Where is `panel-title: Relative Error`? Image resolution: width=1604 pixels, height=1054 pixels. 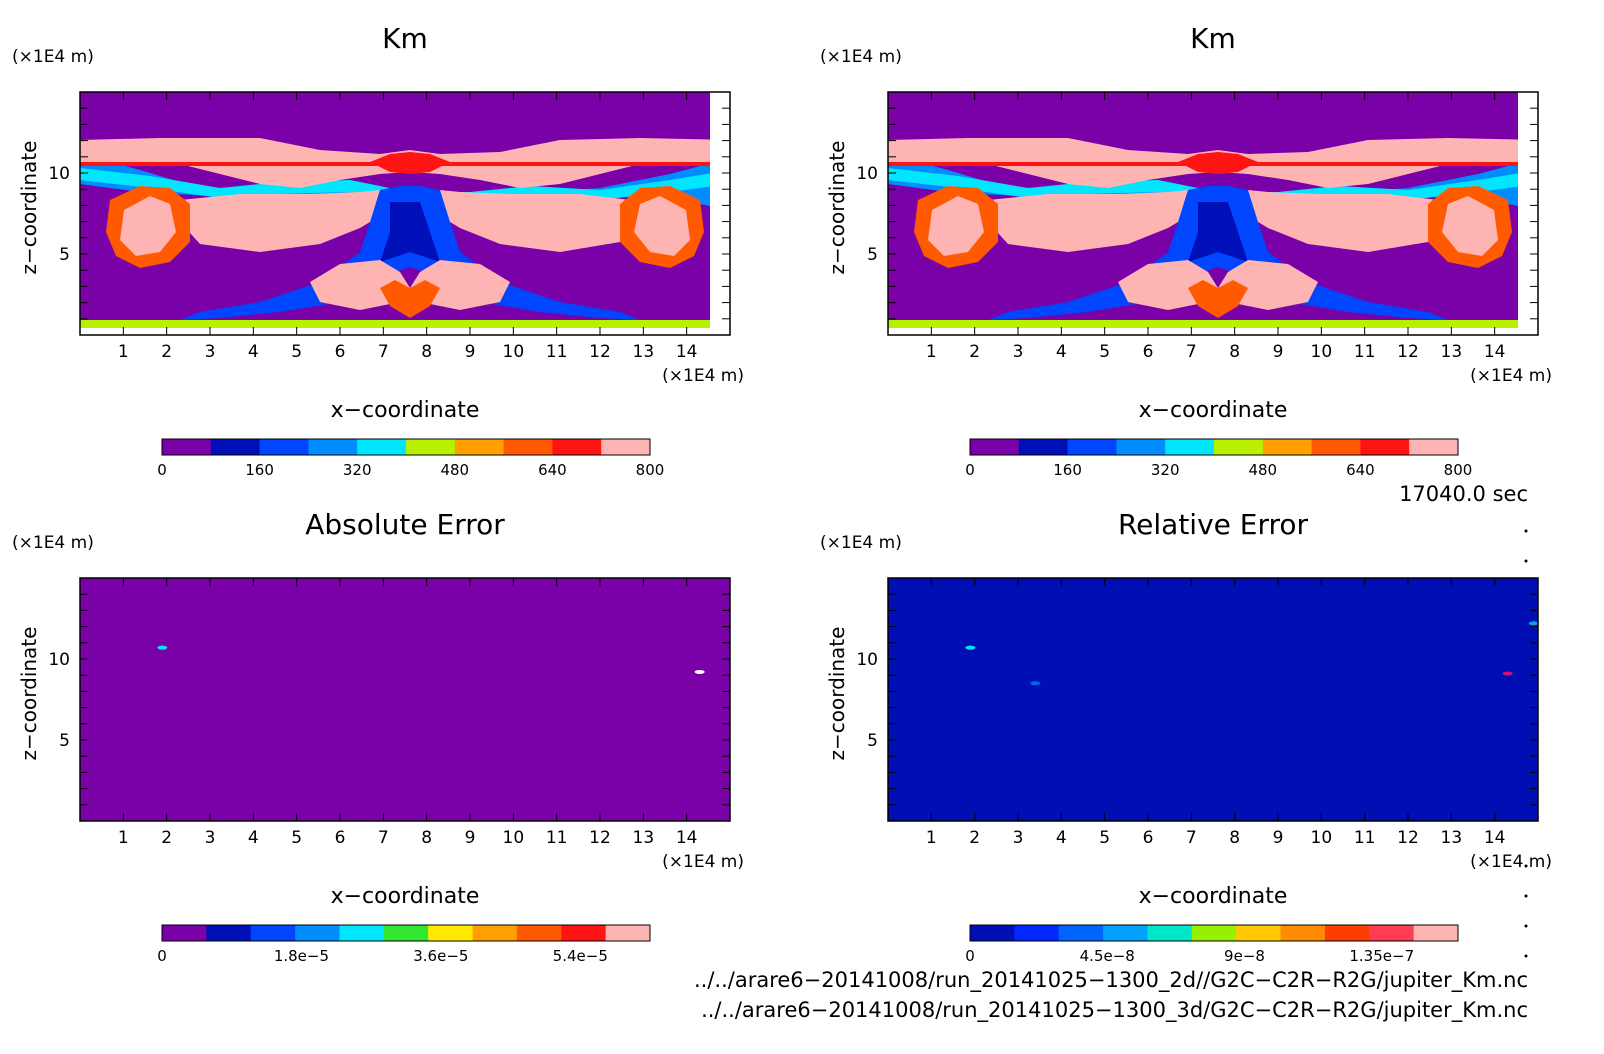
panel-title: Relative Error is located at coordinates (1213, 524).